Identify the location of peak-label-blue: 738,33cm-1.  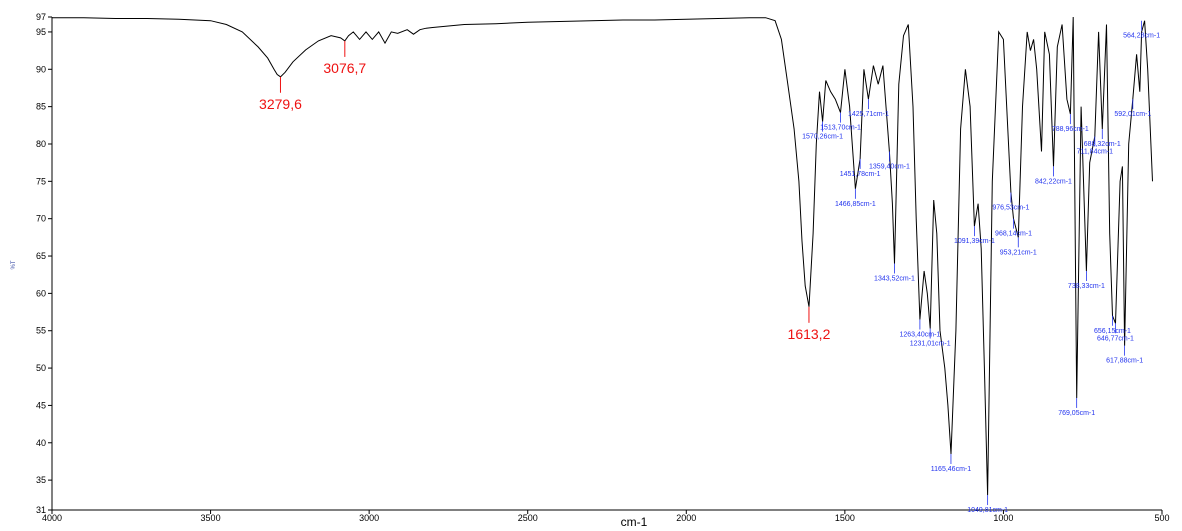
(1086, 286).